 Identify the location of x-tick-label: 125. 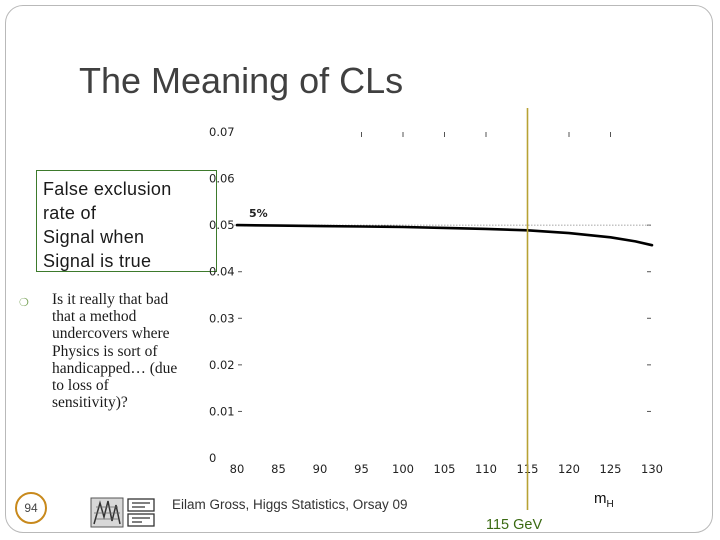
(611, 469).